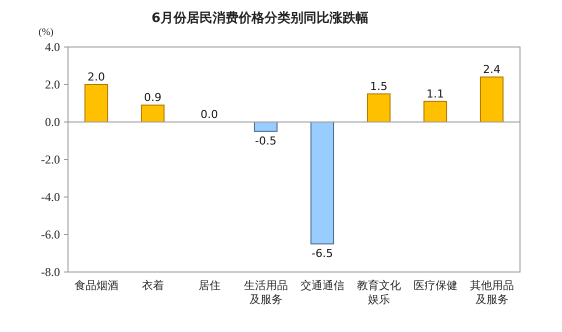 The width and height of the screenshot is (562, 332). What do you see at coordinates (96, 77) in the screenshot?
I see `data-label: 2.0` at bounding box center [96, 77].